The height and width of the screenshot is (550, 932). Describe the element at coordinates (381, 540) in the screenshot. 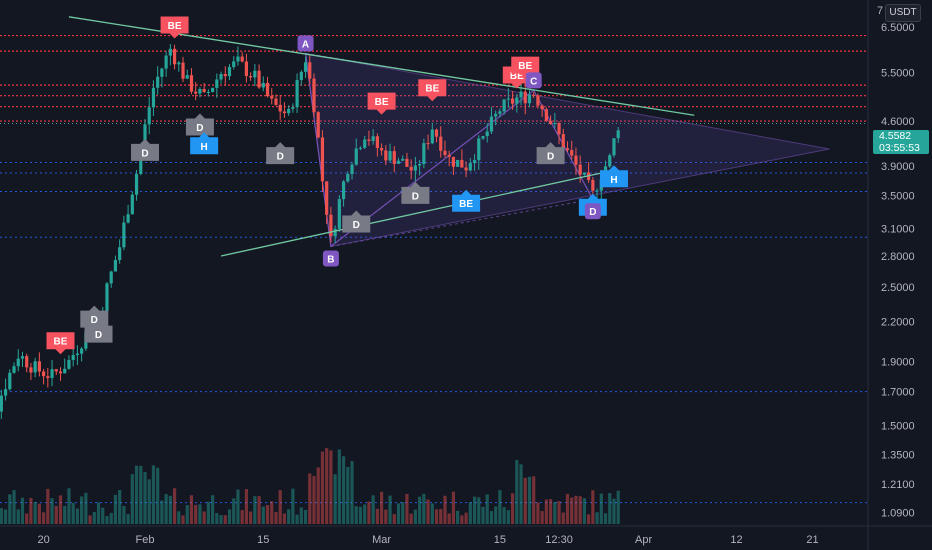

I see `time-tick-label: Mar` at that location.